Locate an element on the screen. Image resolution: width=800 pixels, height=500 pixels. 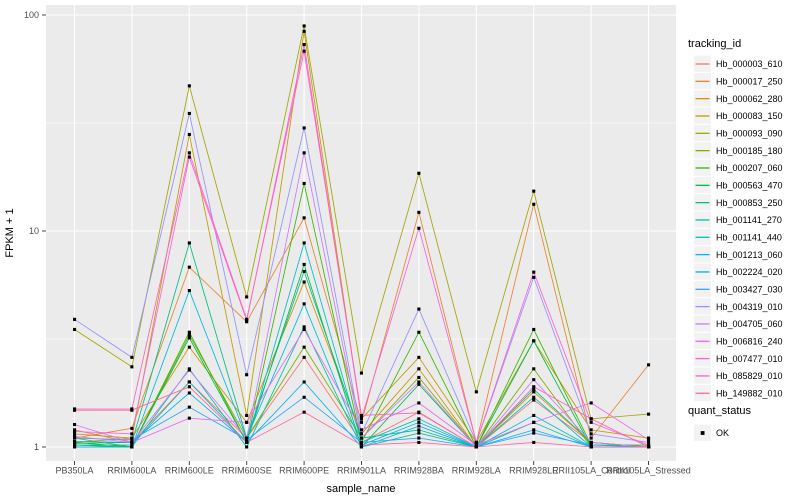
quant-key-square is located at coordinates (702, 433).